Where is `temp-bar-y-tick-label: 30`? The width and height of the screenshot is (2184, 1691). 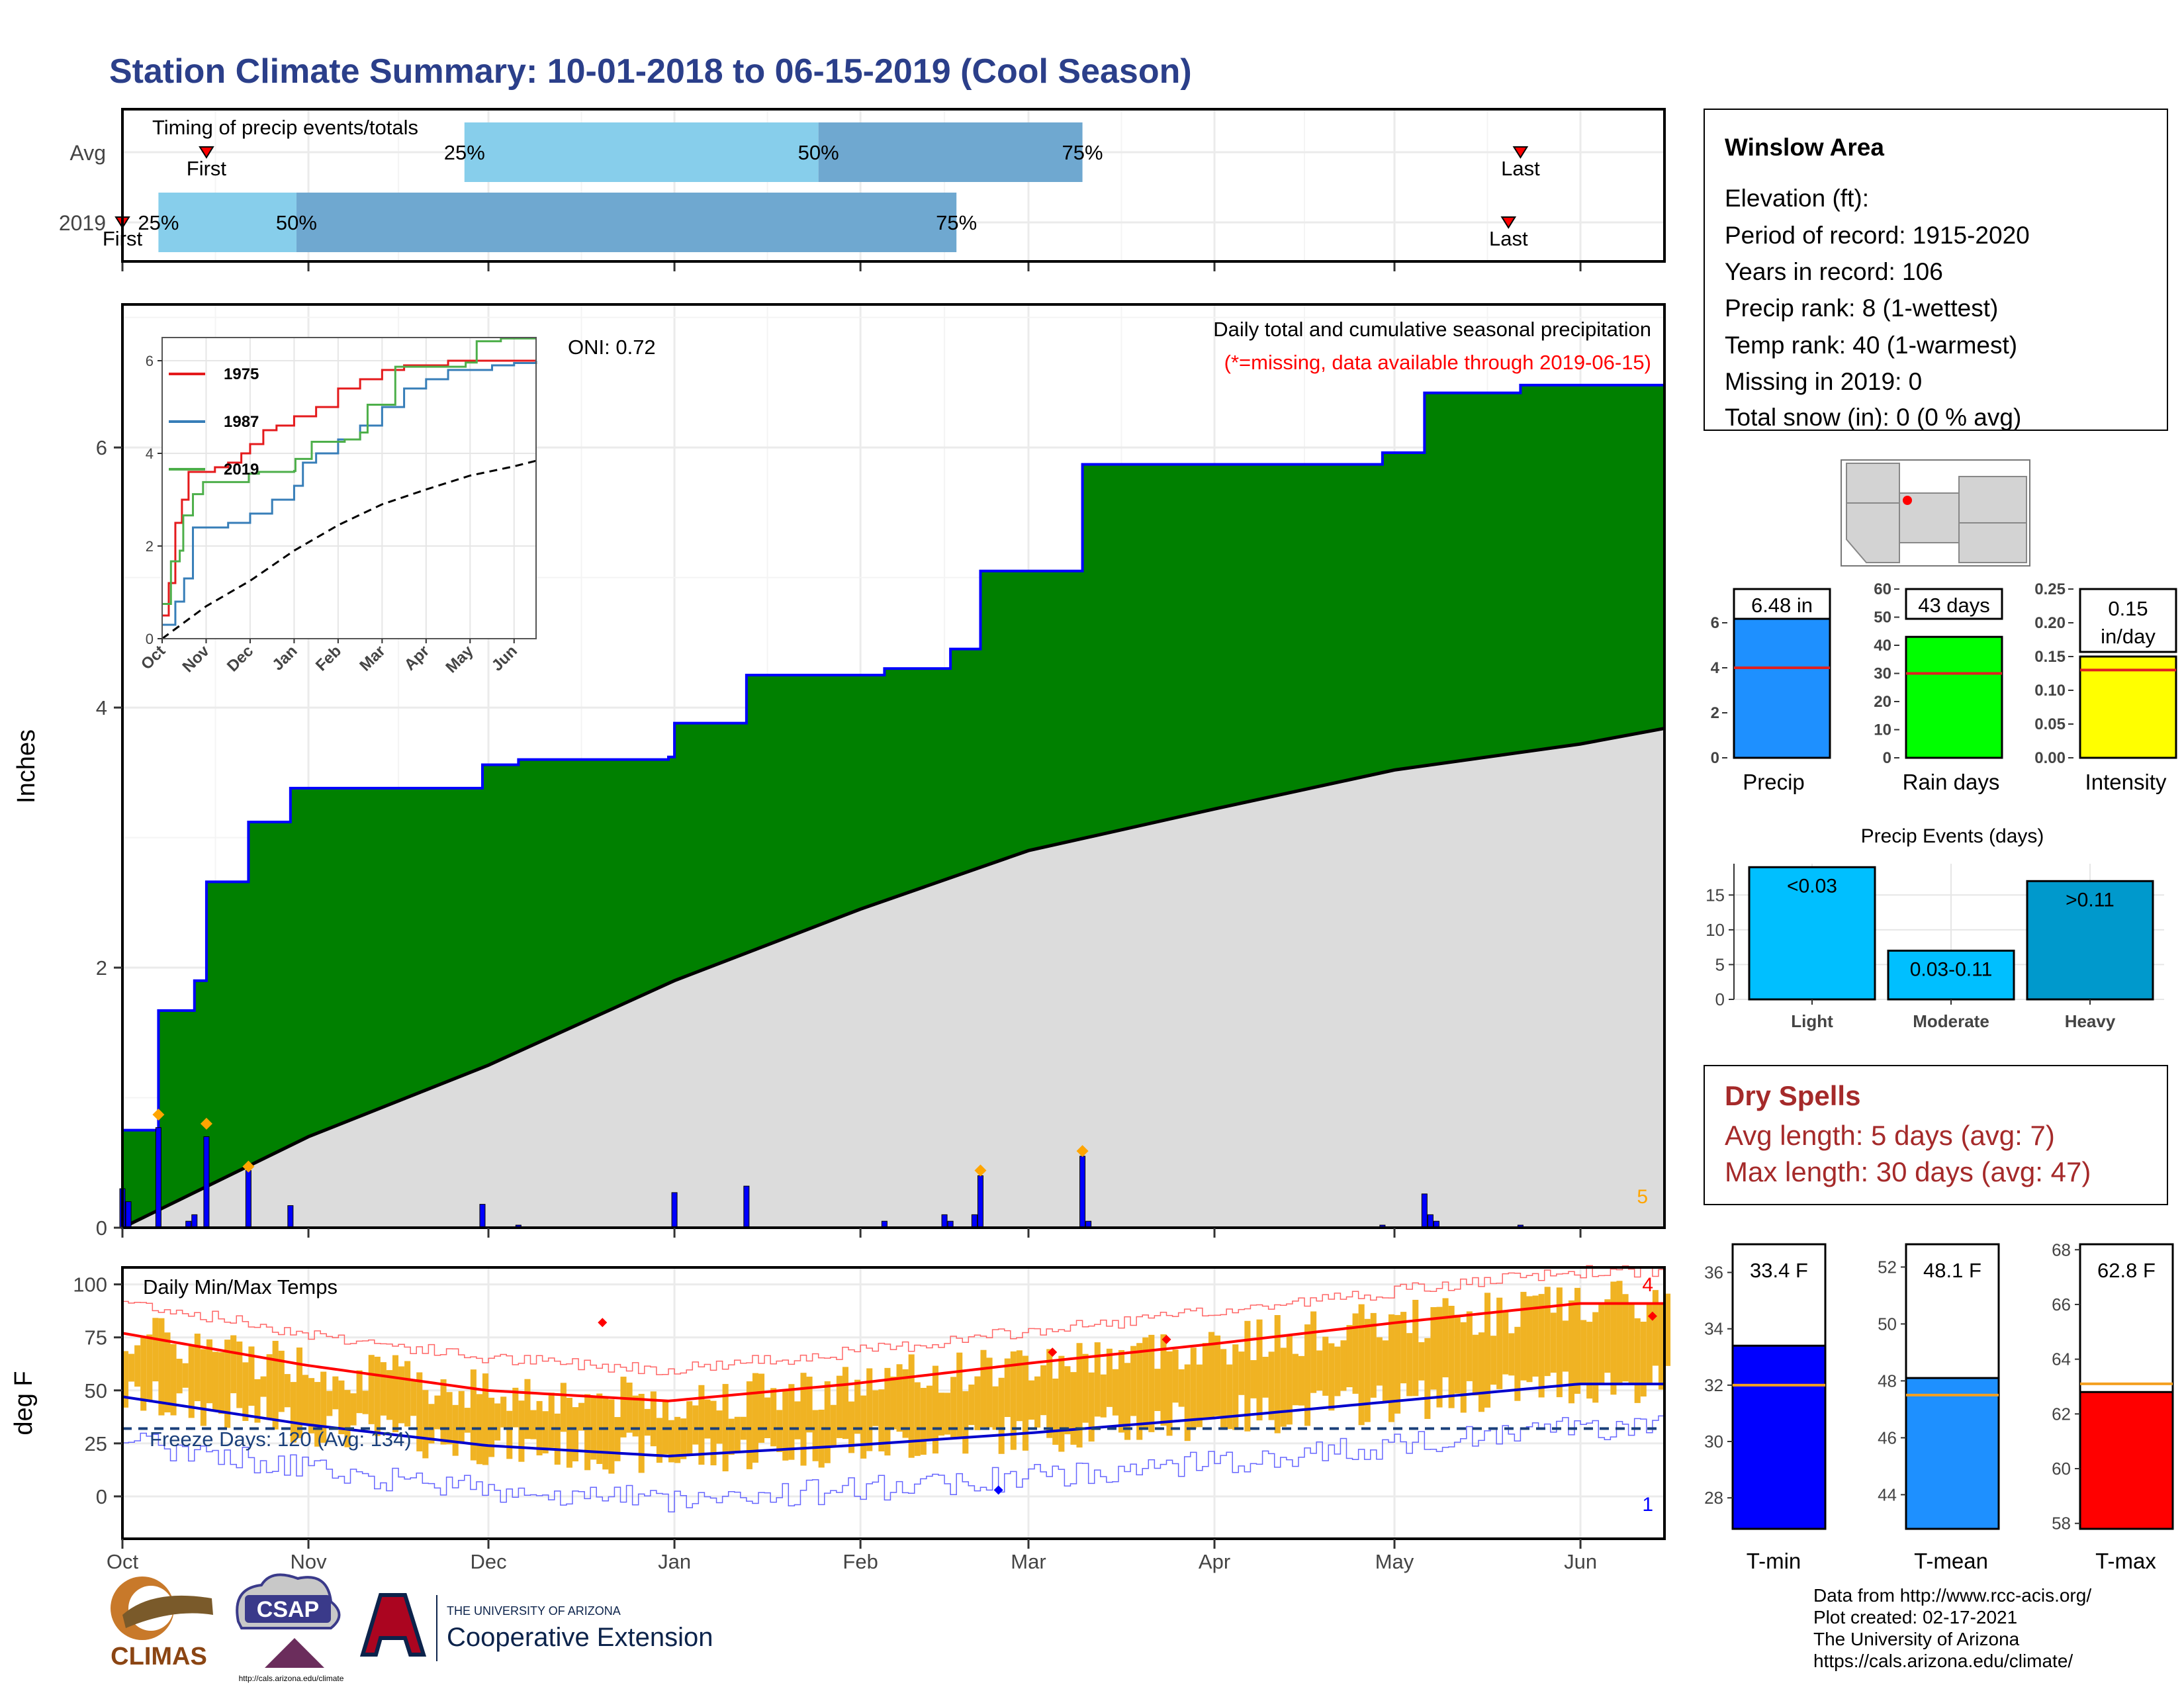
temp-bar-y-tick-label: 30 is located at coordinates (1713, 1441).